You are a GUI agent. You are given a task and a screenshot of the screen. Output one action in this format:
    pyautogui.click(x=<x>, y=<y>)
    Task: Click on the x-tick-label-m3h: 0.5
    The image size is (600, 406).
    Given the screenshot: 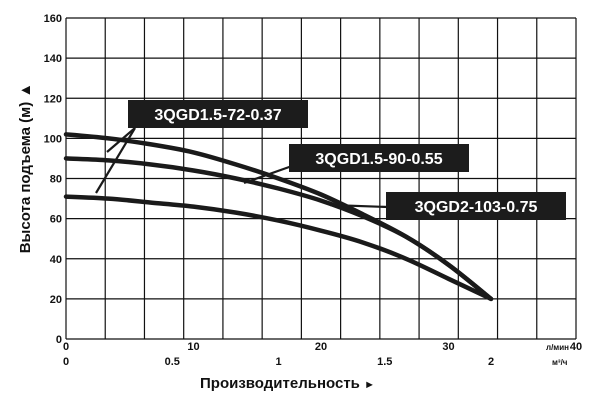 What is the action you would take?
    pyautogui.click(x=172, y=362)
    